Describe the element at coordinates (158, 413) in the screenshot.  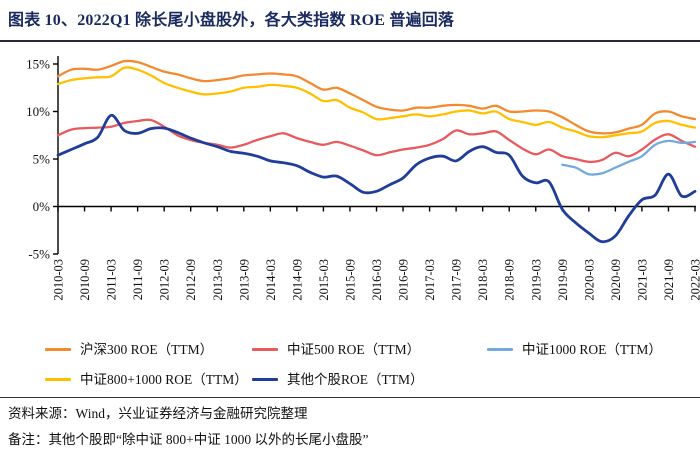
I see `source-line: 资料来源：Wind，兴业证券经济与金融研究院整理` at that location.